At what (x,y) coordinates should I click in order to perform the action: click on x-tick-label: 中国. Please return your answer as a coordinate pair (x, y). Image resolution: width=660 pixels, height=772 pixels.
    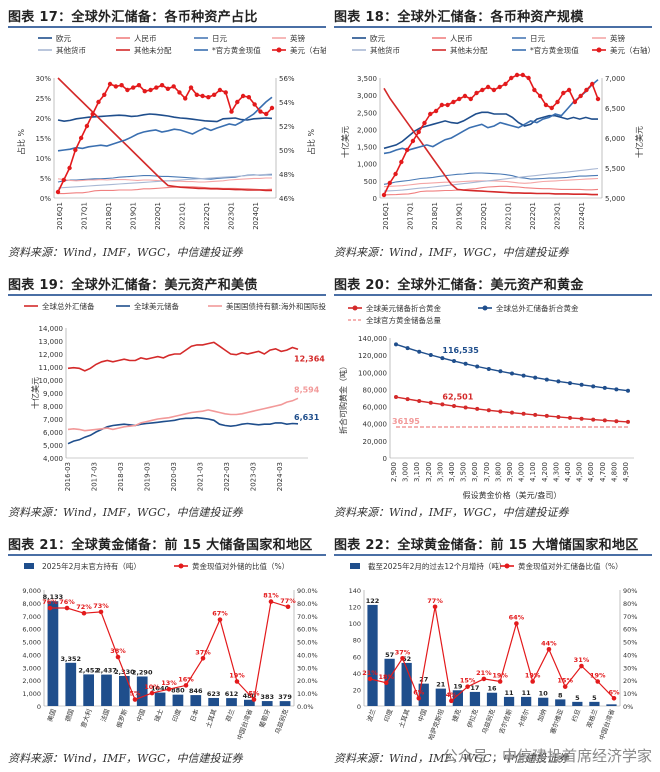
    Looking at the image, I should click on (140, 715).